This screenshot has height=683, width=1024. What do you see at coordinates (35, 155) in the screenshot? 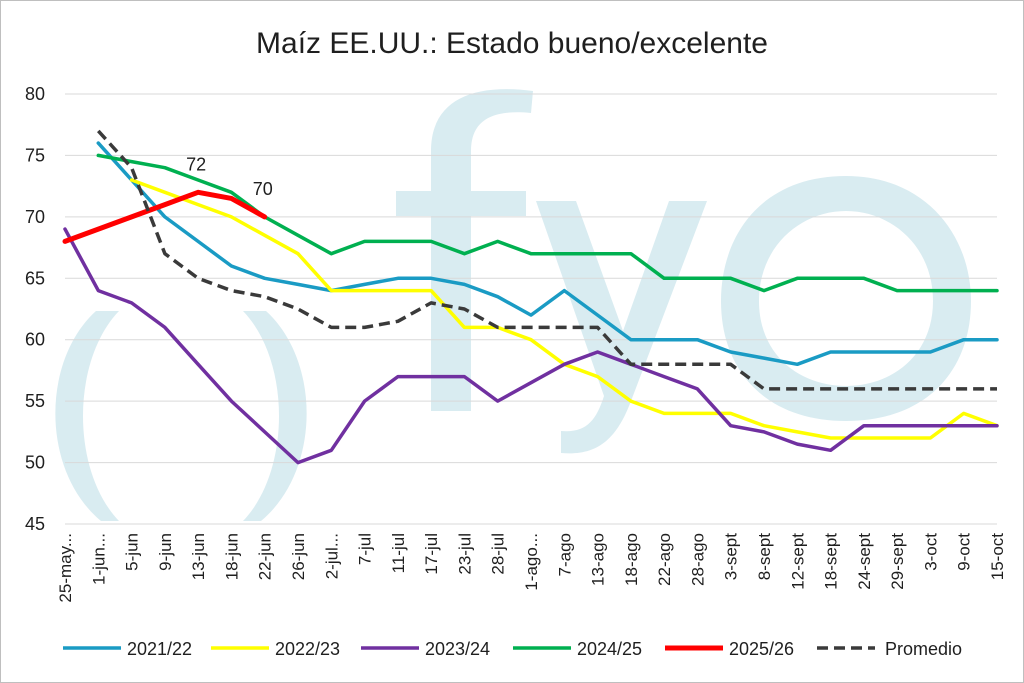
I see `y-tick-label: 75` at bounding box center [35, 155].